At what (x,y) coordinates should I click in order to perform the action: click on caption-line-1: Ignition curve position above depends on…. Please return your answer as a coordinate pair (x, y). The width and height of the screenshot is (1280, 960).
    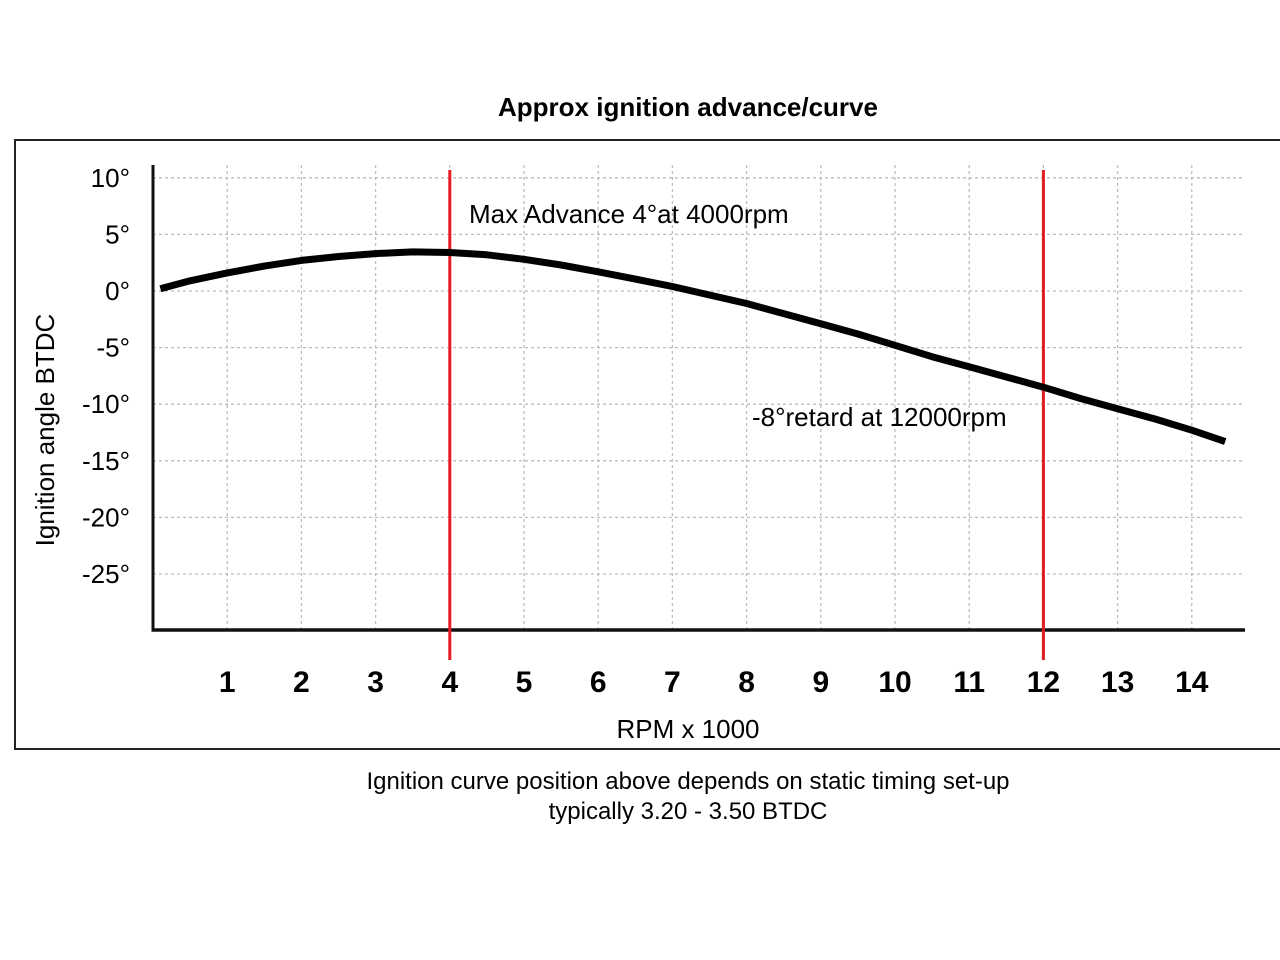
    Looking at the image, I should click on (687, 781).